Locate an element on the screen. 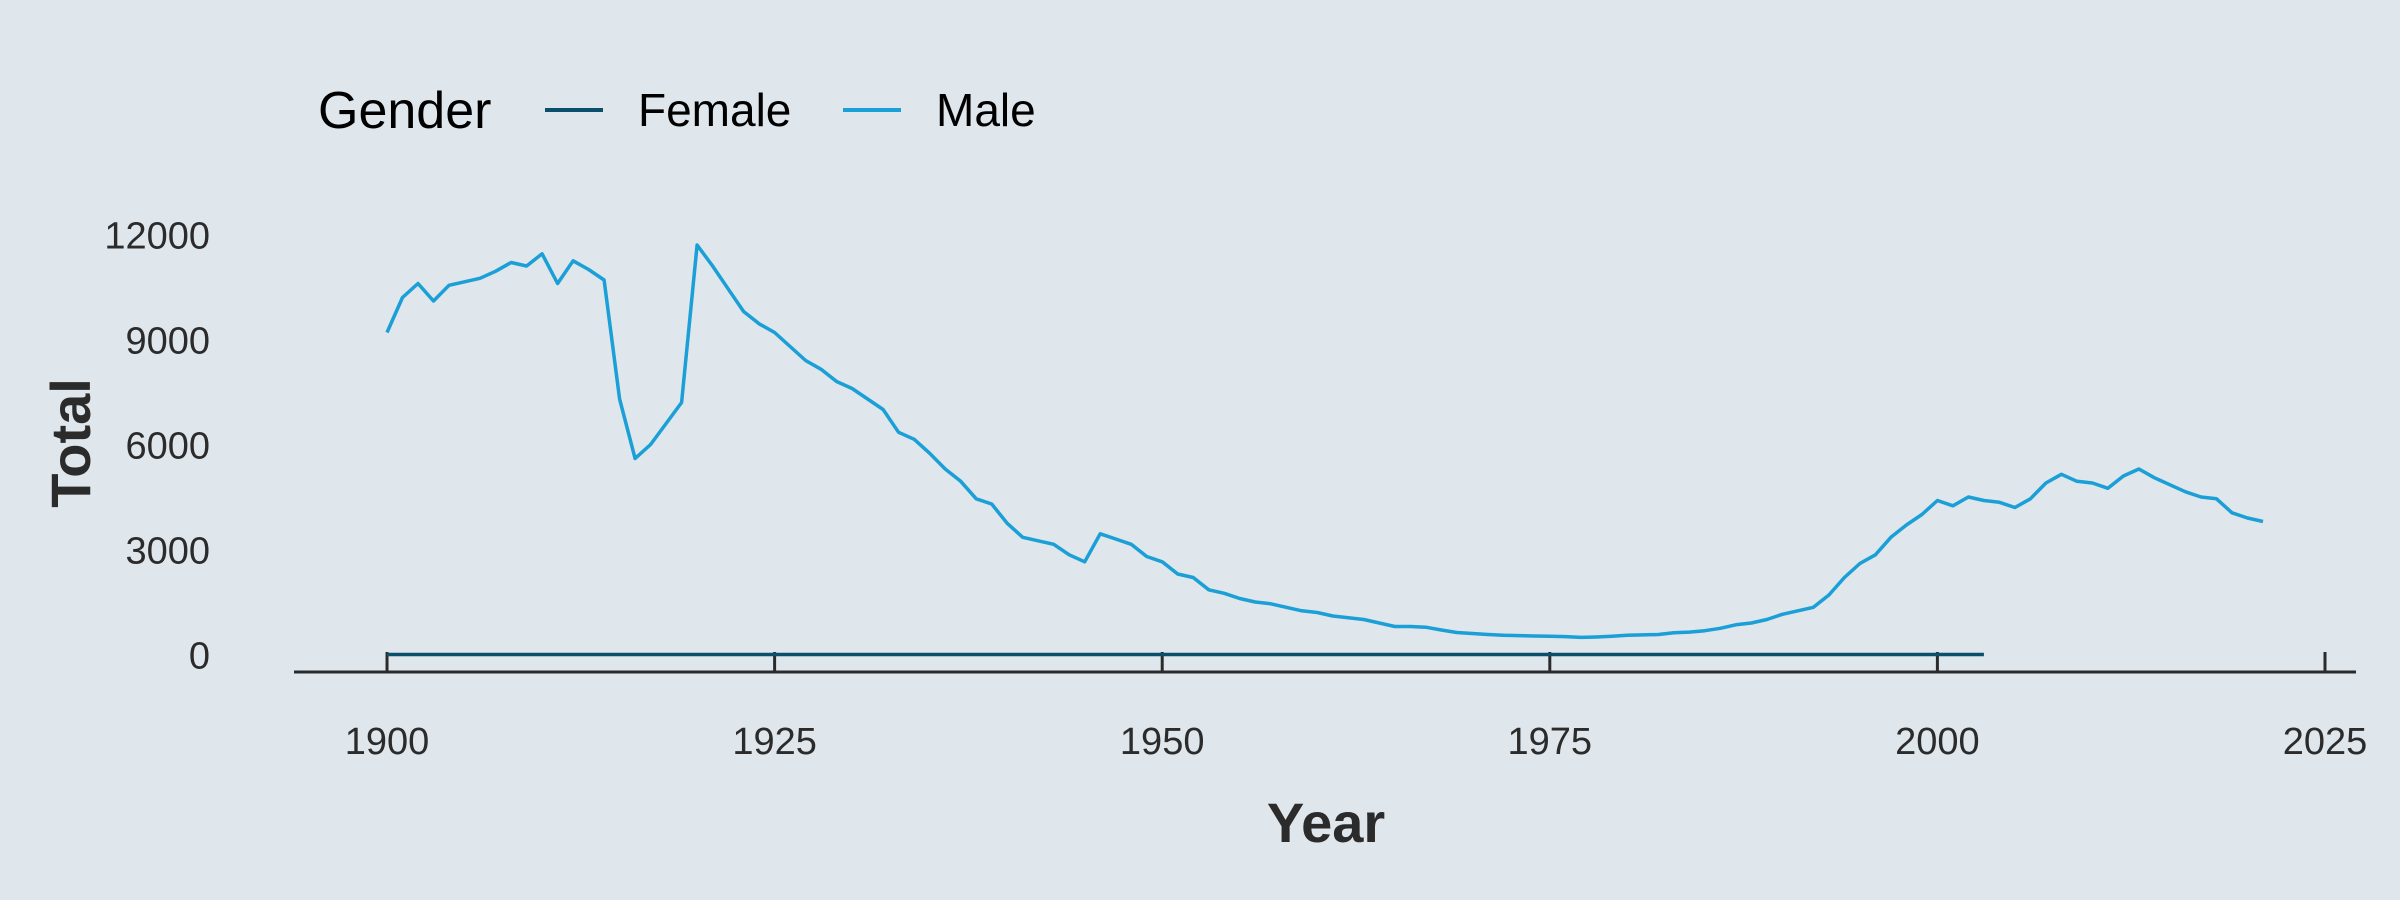  y-tick-label-0: 0 is located at coordinates (199, 657).